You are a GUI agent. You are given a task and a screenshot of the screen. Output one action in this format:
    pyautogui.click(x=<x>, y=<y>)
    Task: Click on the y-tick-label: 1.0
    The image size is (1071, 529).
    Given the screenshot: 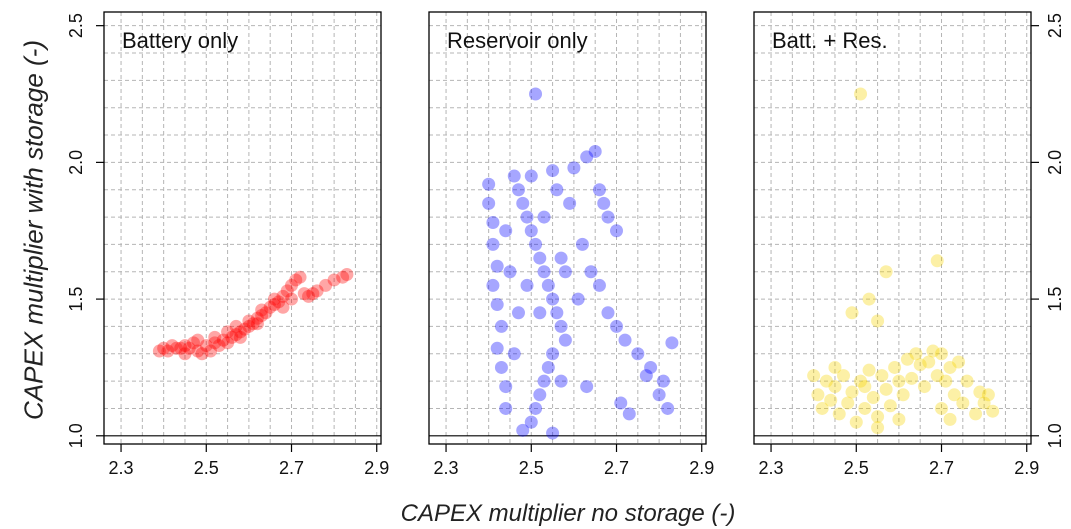 What is the action you would take?
    pyautogui.click(x=76, y=435)
    